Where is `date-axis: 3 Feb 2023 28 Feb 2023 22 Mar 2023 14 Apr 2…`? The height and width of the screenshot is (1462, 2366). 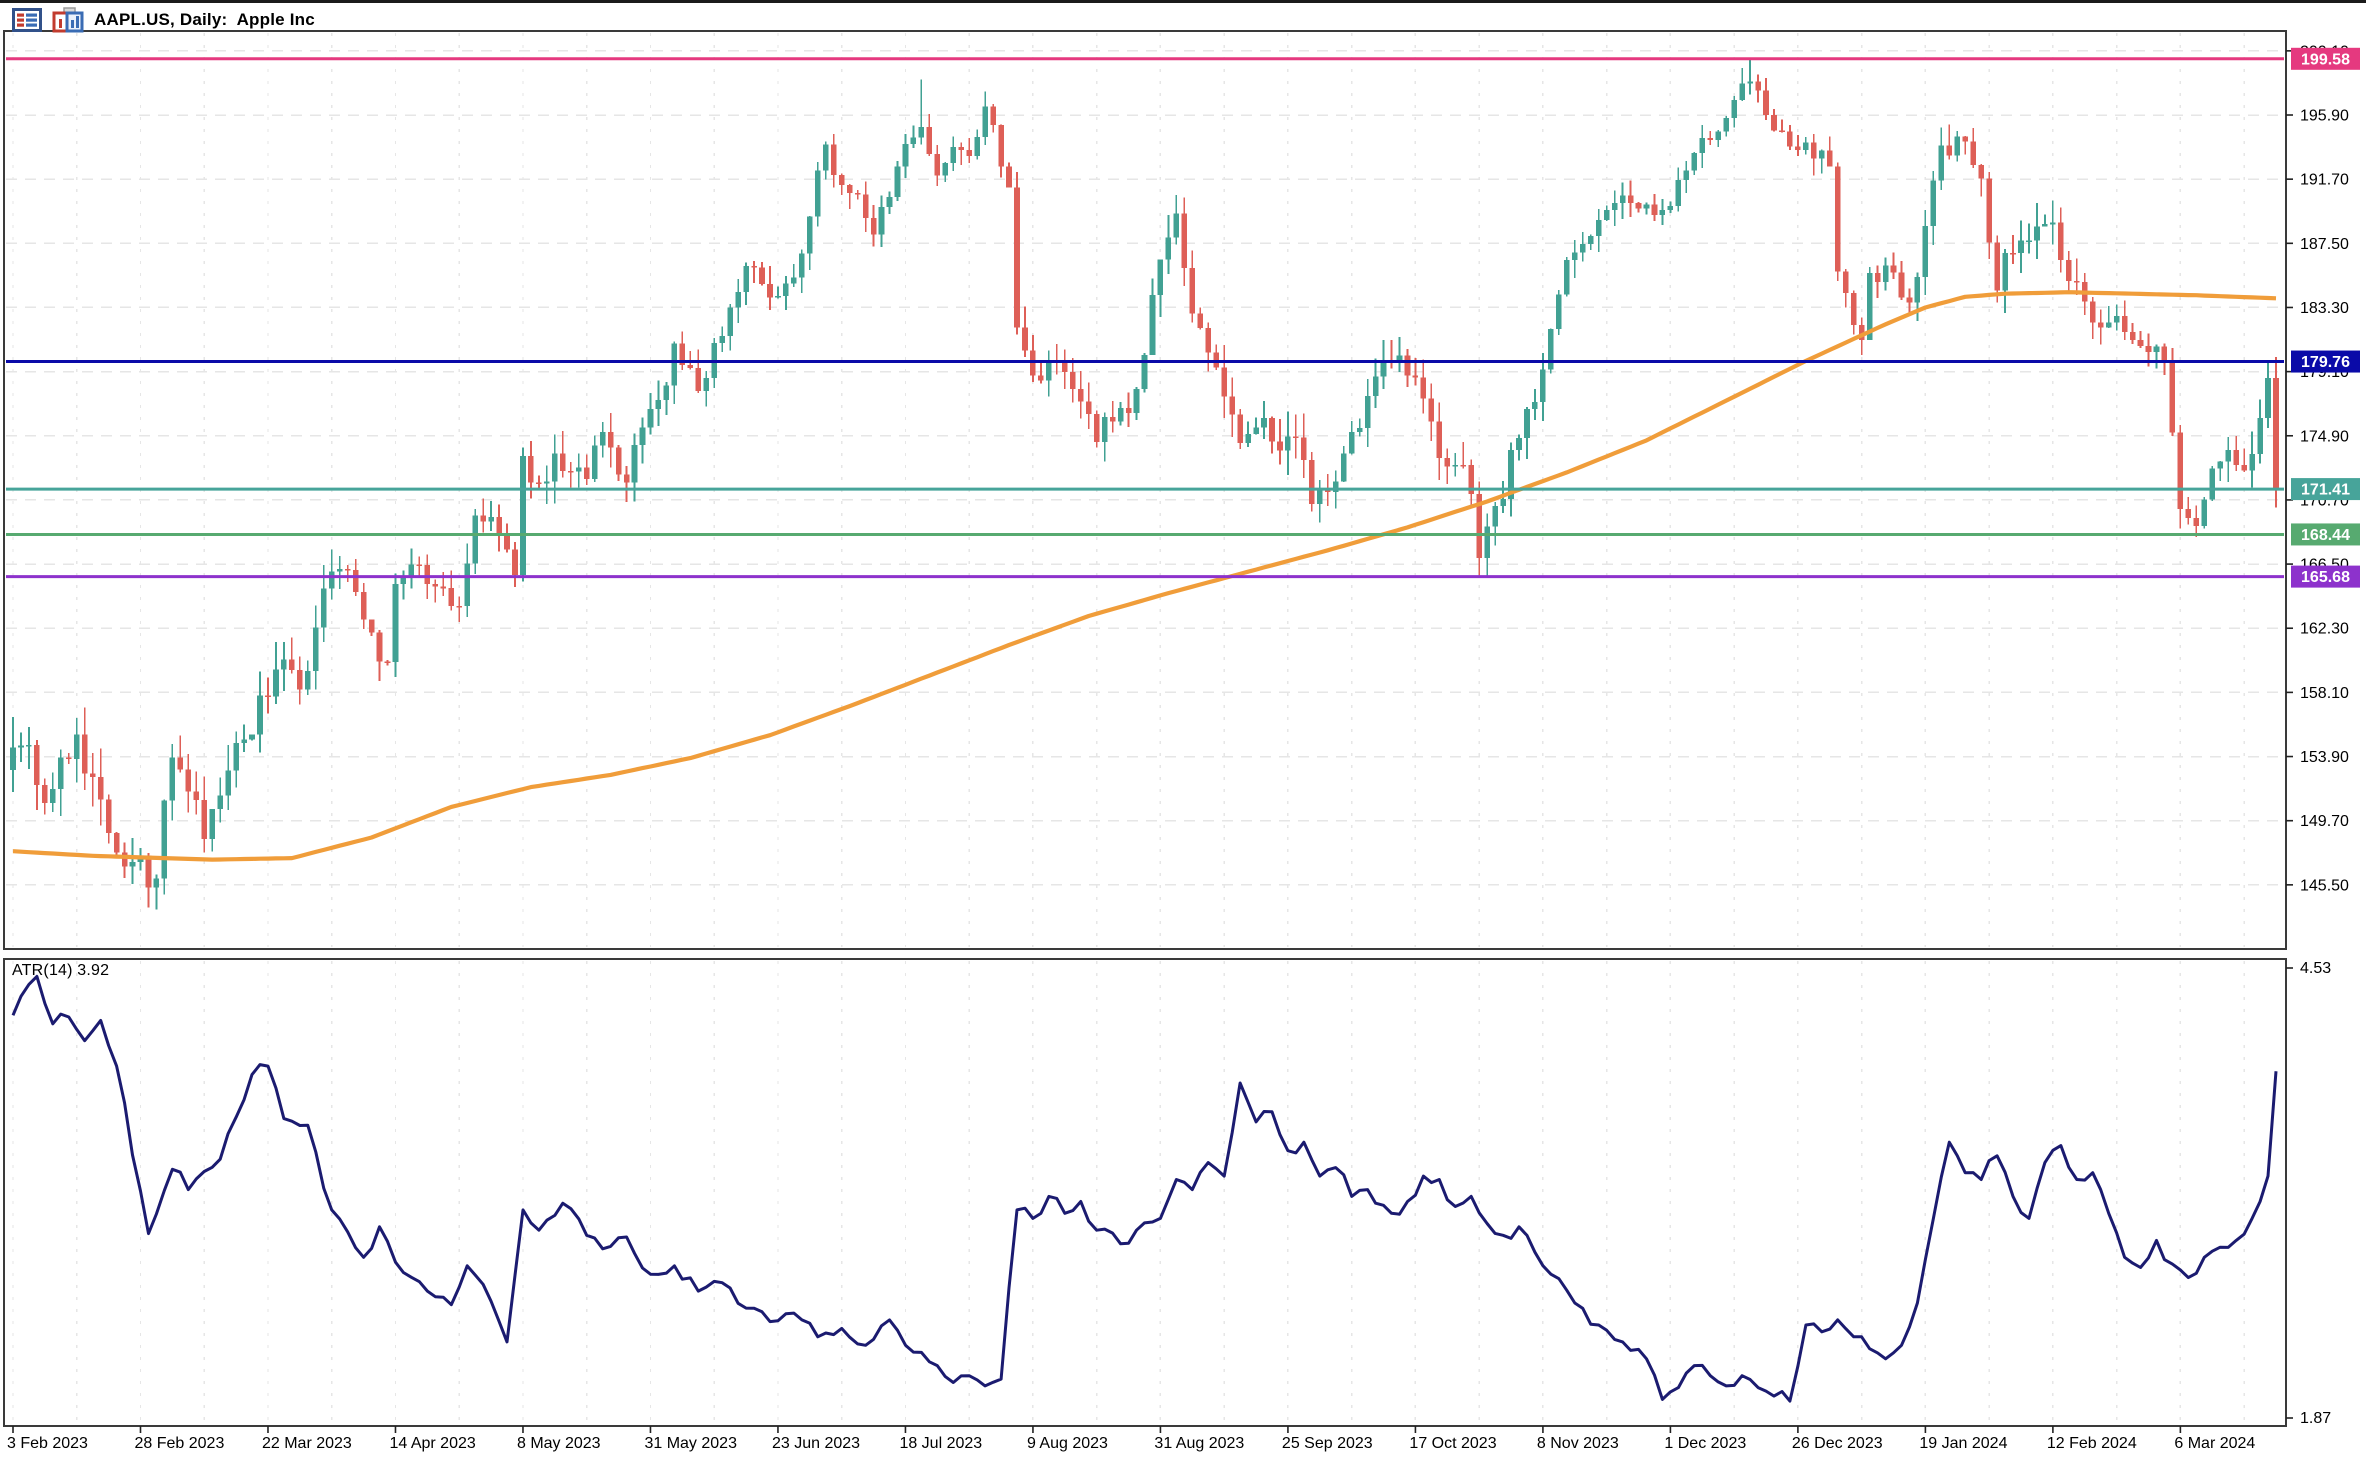
date-axis: 3 Feb 2023 28 Feb 2023 22 Mar 2023 14 Apr 2… is located at coordinates (1131, 1439).